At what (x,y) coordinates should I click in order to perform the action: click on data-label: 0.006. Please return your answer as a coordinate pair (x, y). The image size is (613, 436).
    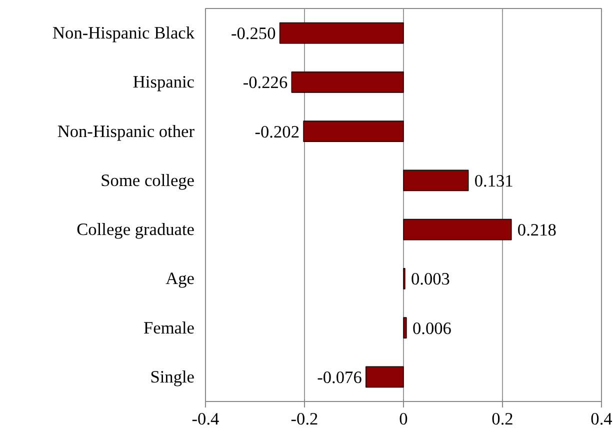
    Looking at the image, I should click on (432, 328).